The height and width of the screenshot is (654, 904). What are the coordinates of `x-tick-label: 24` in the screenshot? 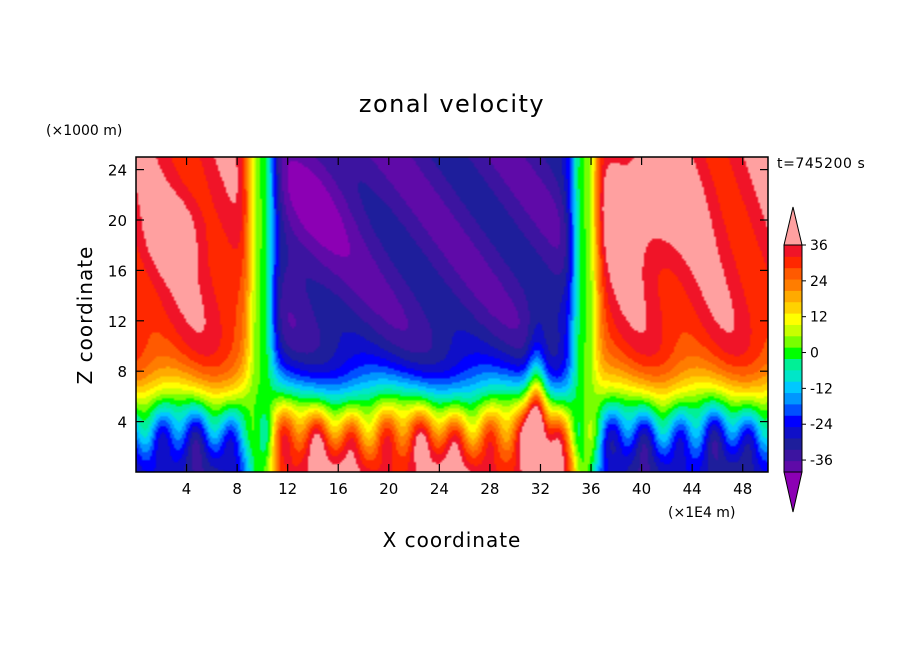 It's located at (439, 489).